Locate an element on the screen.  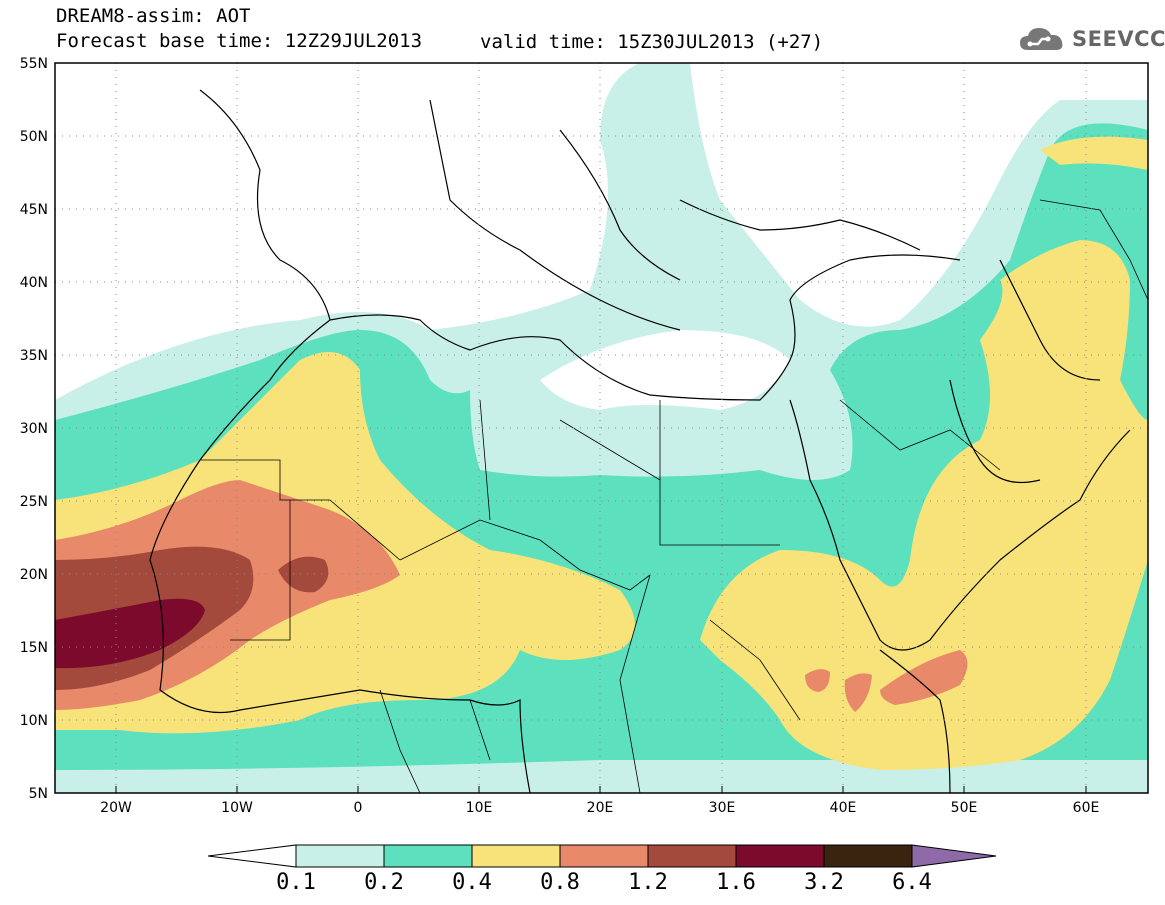
lon-label-10e: 10E is located at coordinates (479, 808).